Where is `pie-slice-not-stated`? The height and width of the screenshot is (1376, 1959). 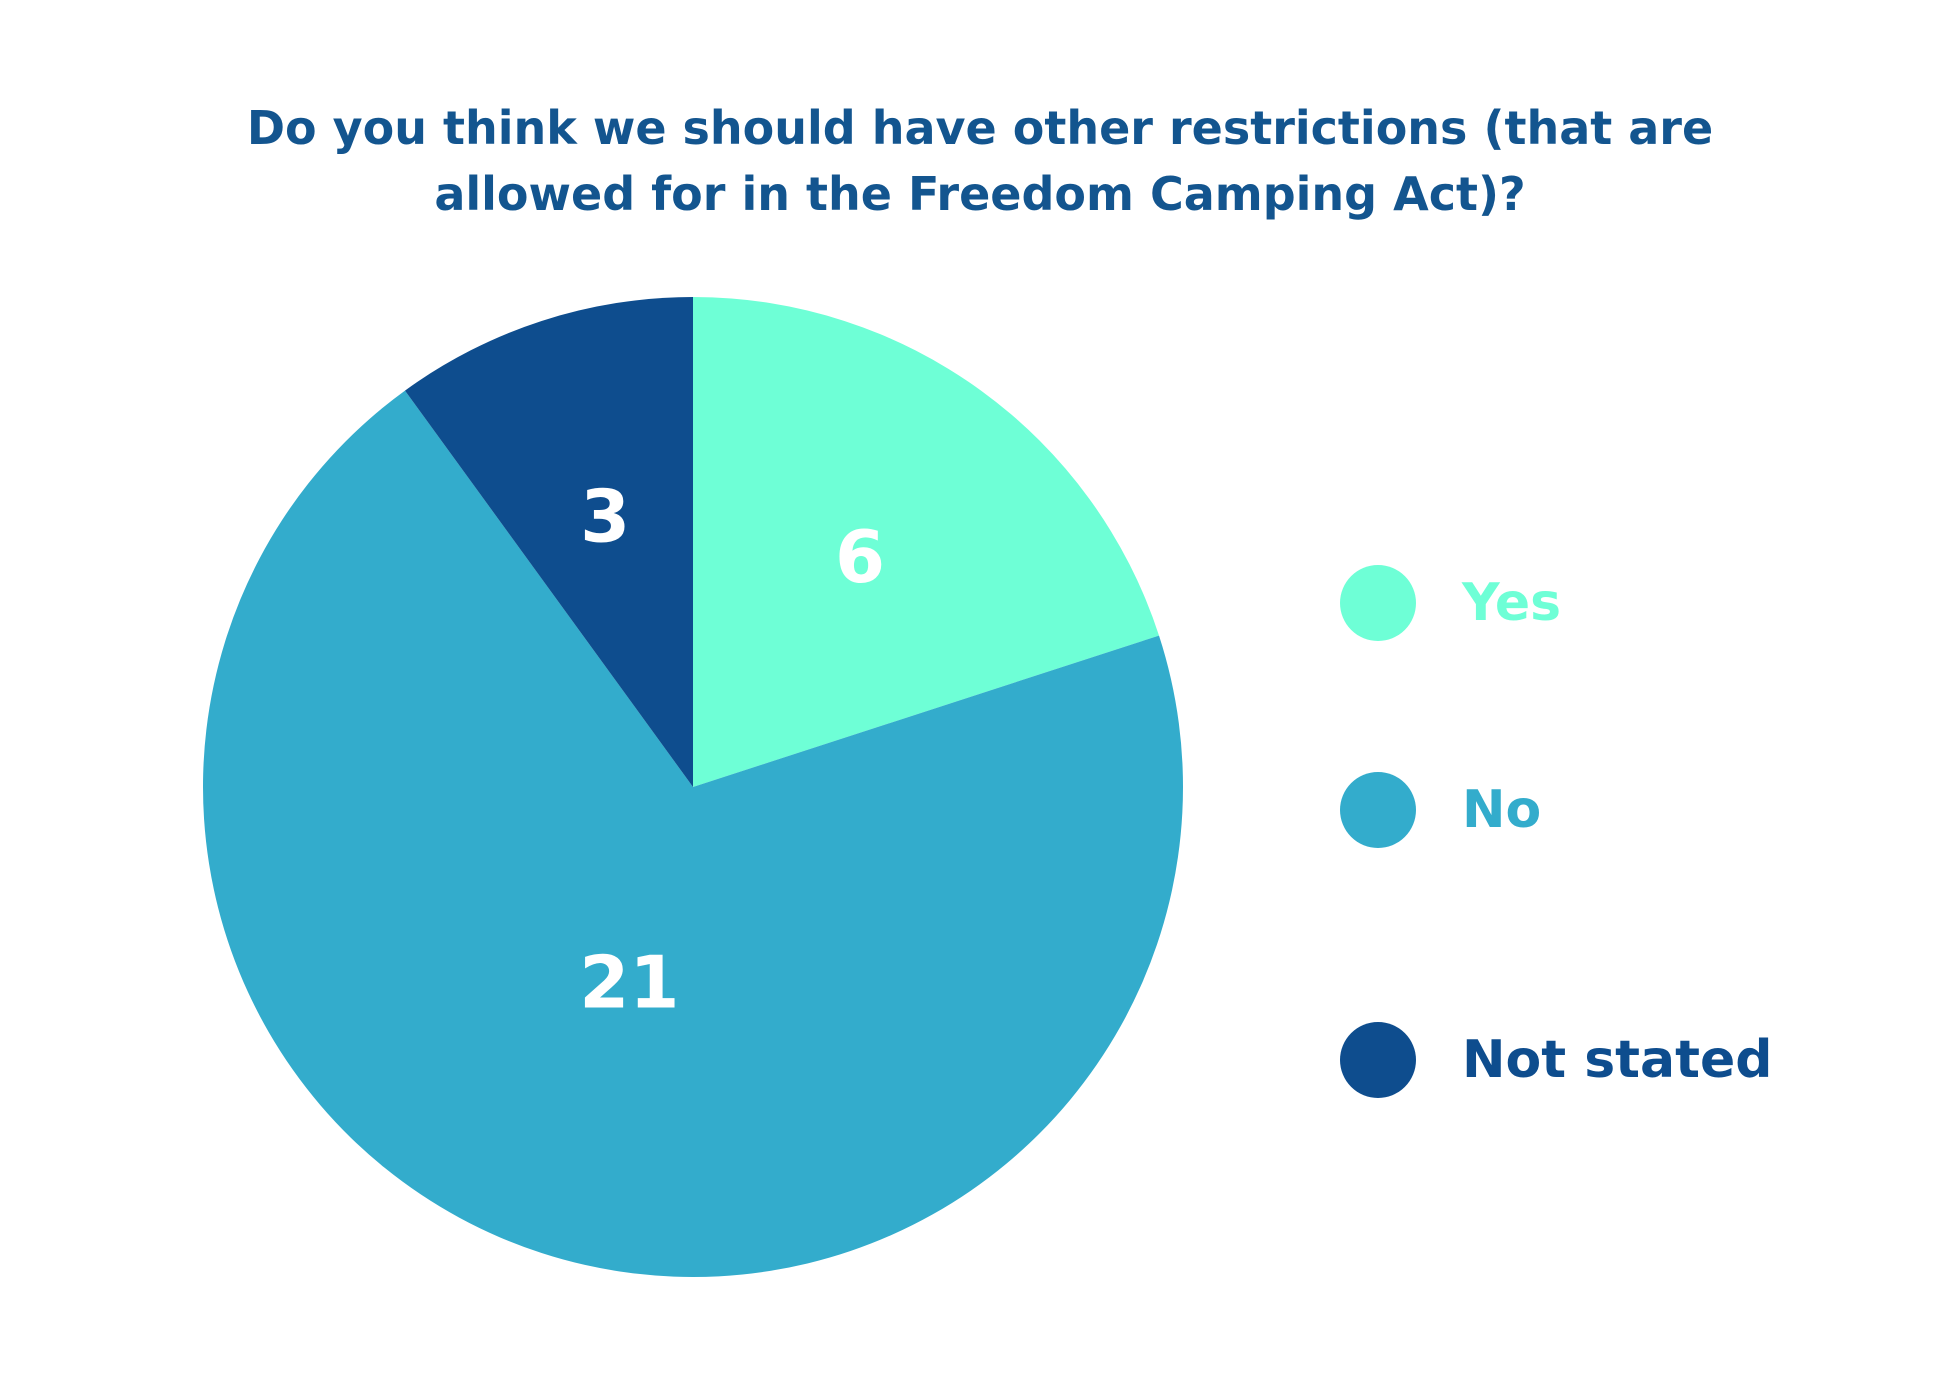
pie-slice-not-stated is located at coordinates (548, 542).